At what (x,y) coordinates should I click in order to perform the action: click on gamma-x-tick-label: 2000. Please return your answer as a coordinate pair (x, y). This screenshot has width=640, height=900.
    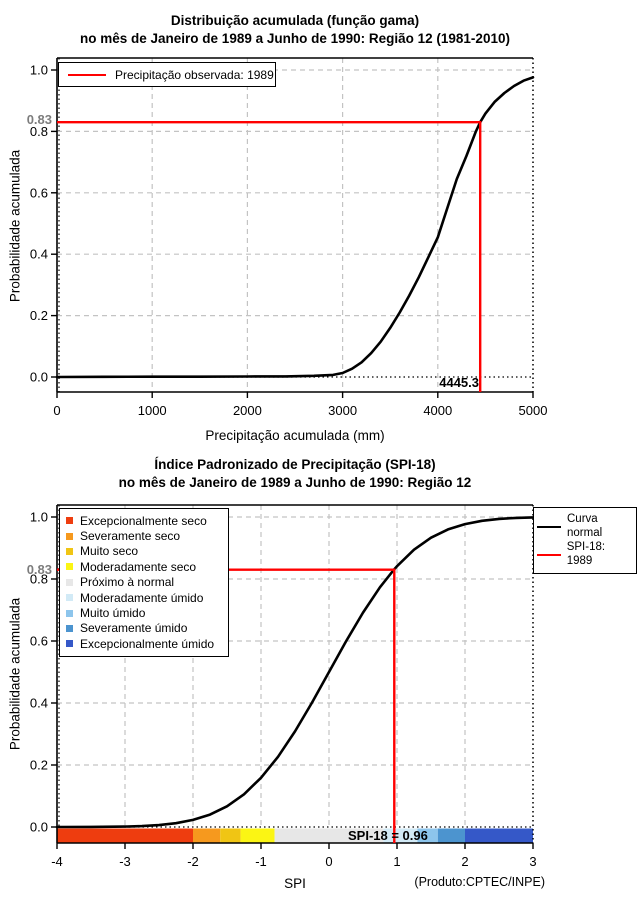
    Looking at the image, I should click on (247, 410).